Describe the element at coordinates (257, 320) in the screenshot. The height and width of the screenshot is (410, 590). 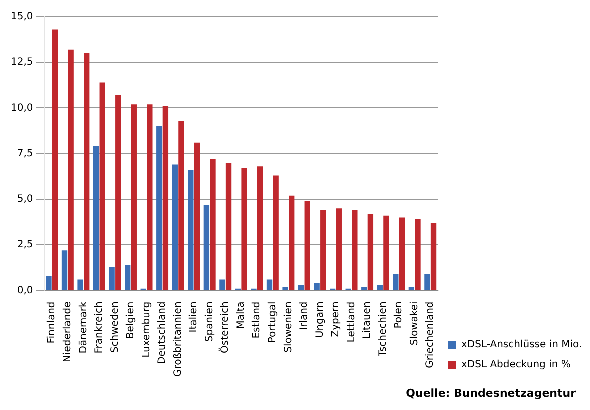
I see `x-tick-label: Estland` at that location.